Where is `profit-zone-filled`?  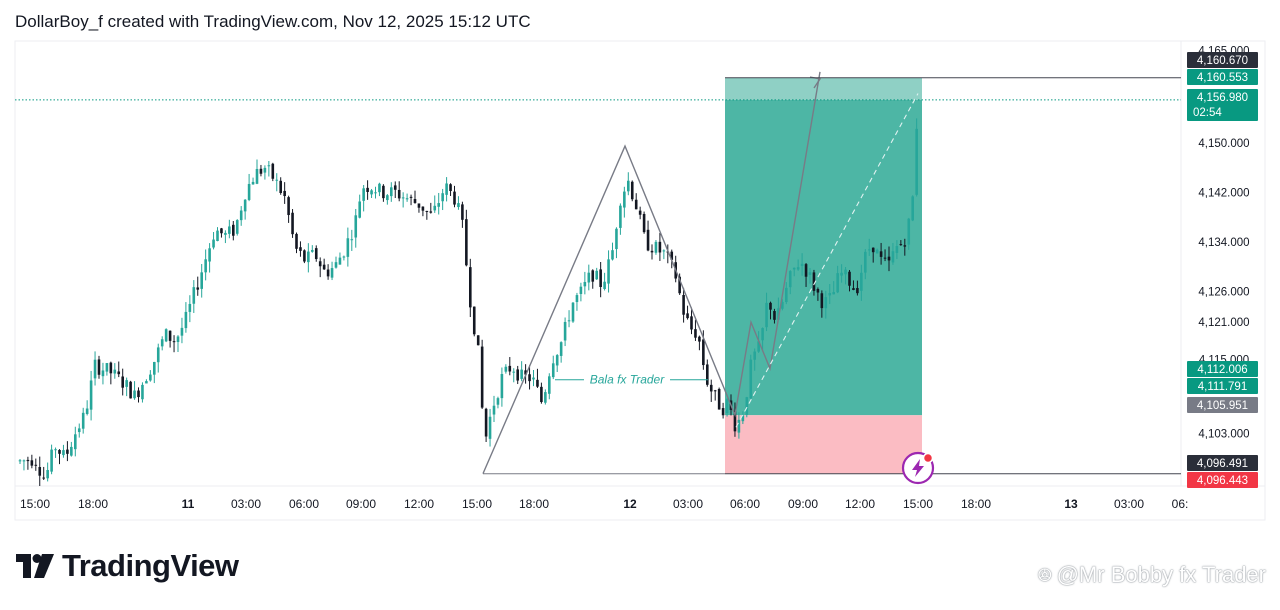 profit-zone-filled is located at coordinates (823, 88).